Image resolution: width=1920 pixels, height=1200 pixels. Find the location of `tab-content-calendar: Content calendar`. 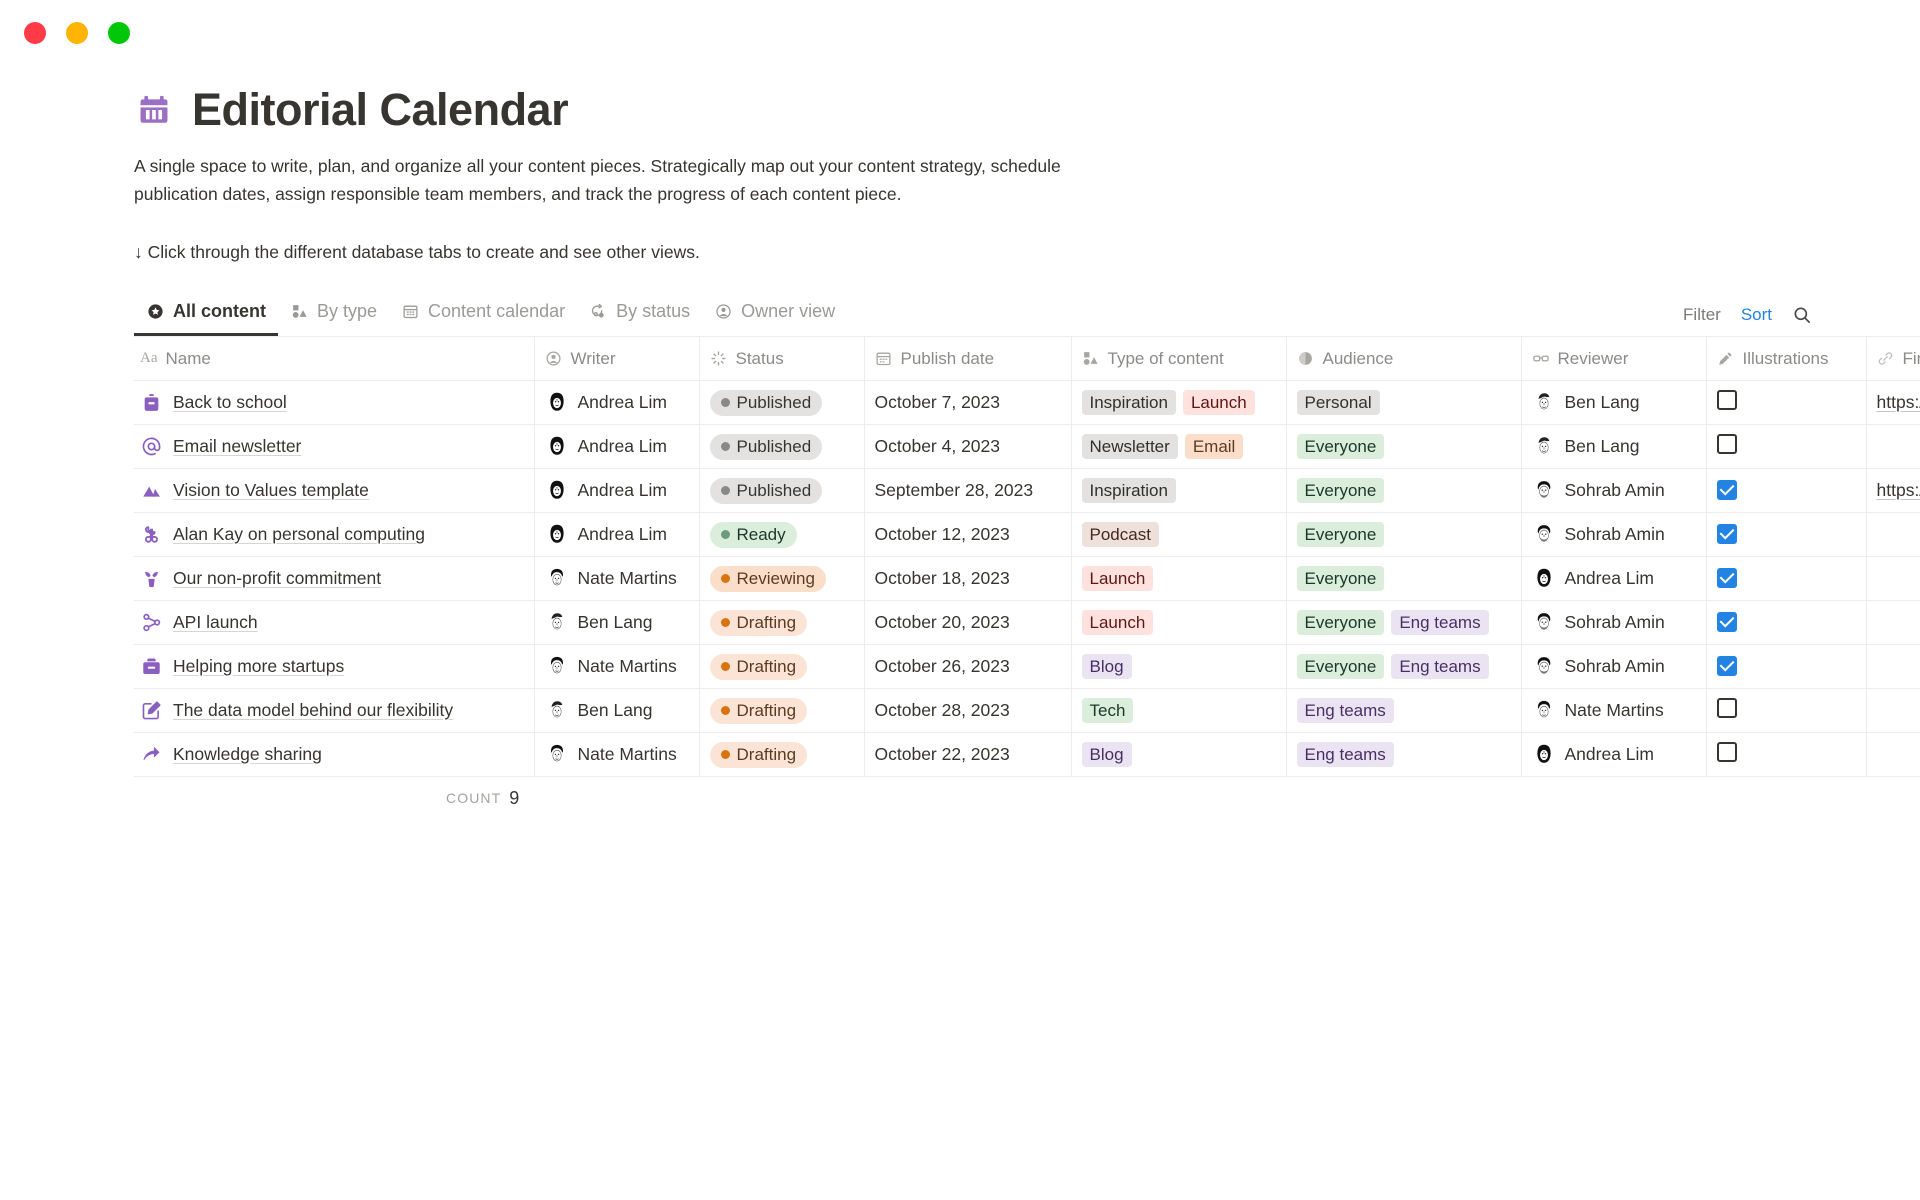

tab-content-calendar: Content calendar is located at coordinates (483, 318).